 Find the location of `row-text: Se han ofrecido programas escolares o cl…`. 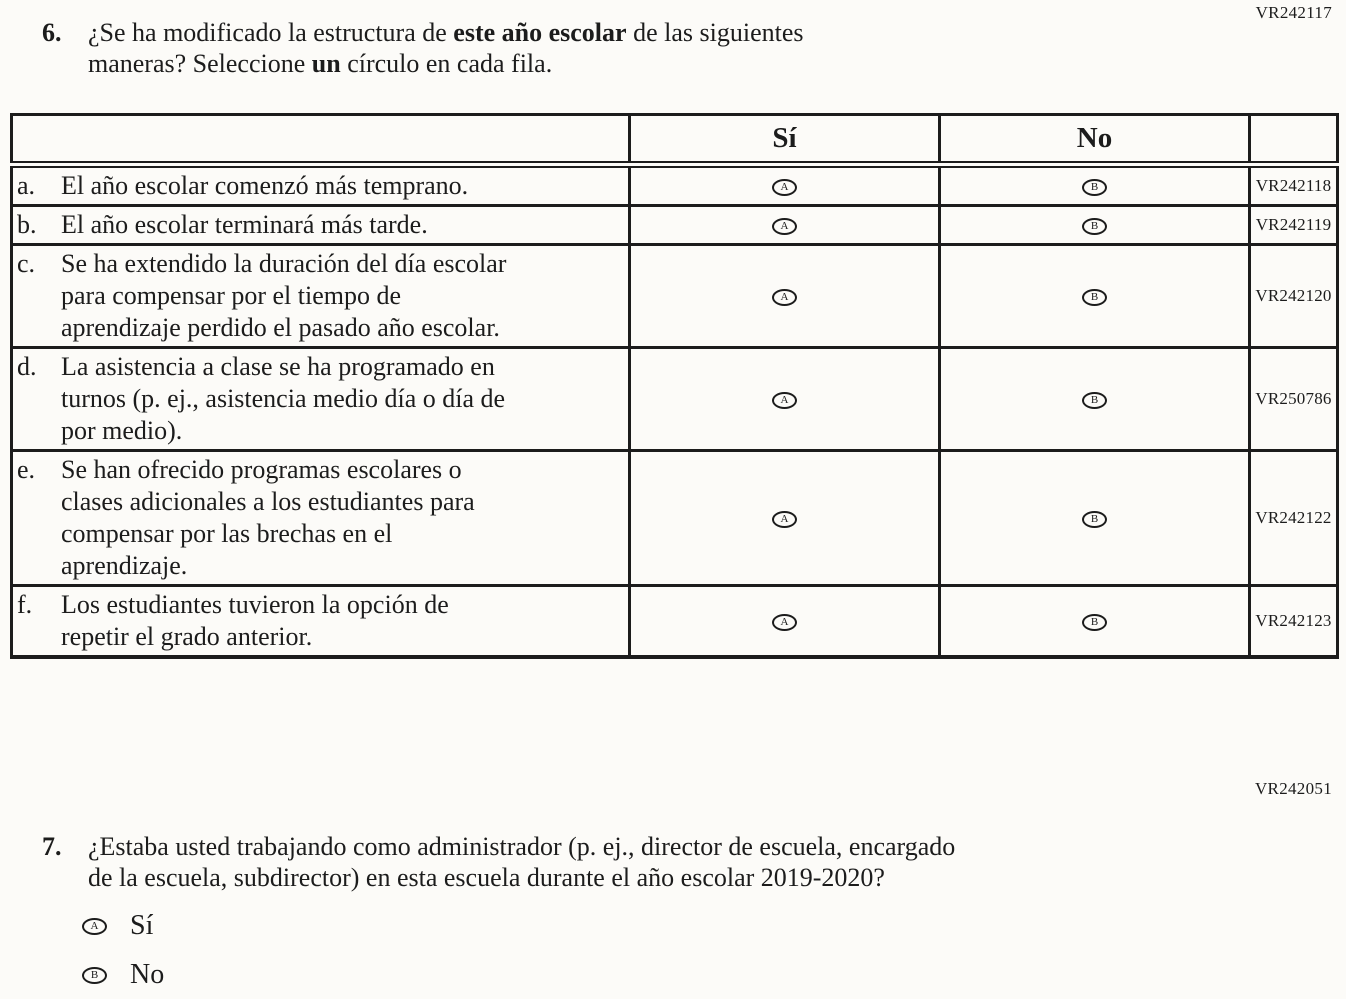

row-text: Se han ofrecido programas escolares o cl… is located at coordinates (268, 517).